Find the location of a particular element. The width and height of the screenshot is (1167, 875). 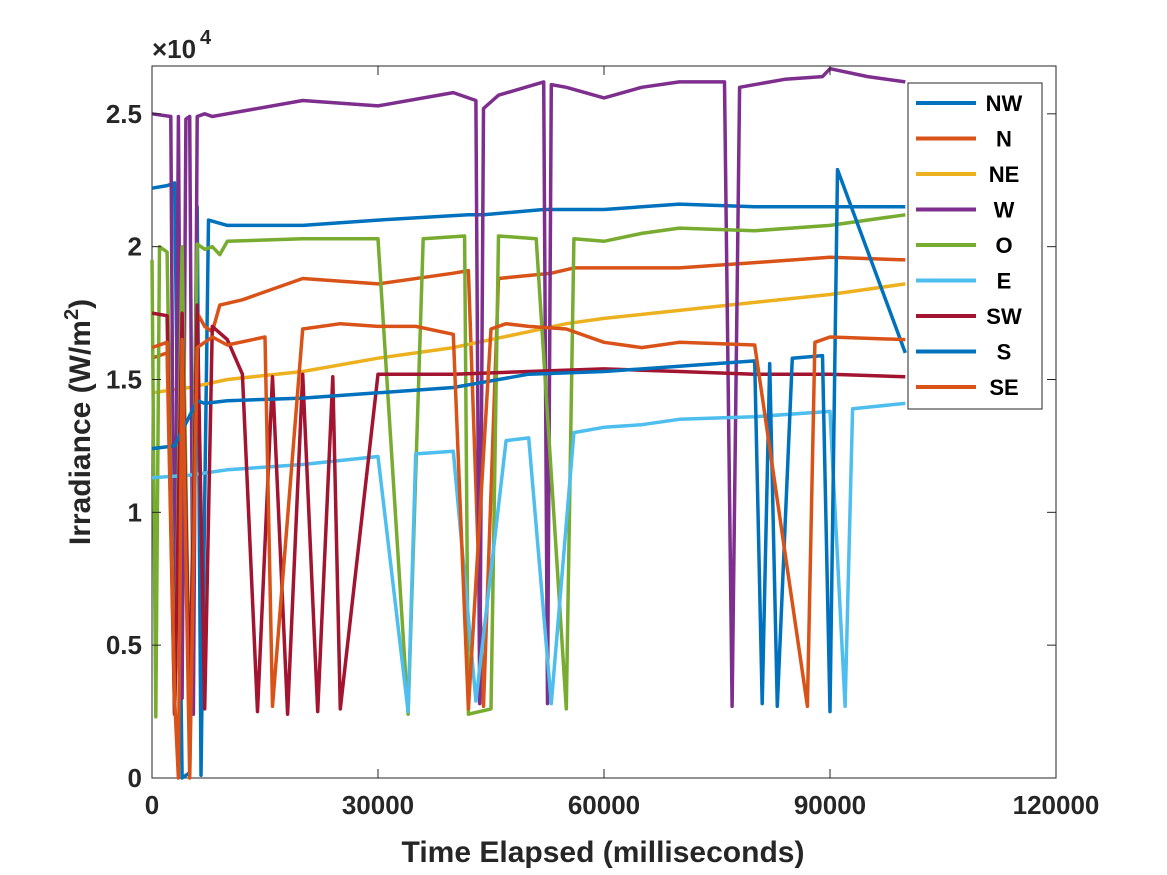

y-tick-label: 0.5 is located at coordinates (124, 645).